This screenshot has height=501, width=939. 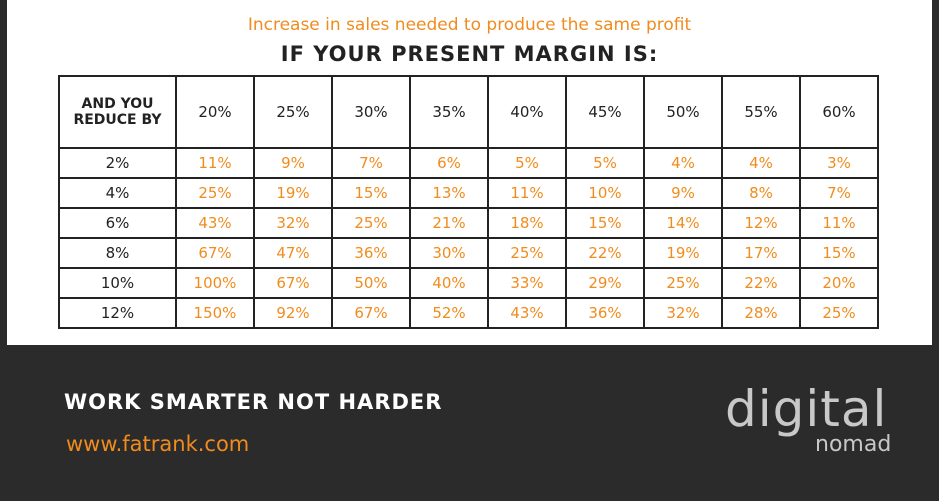 What do you see at coordinates (449, 163) in the screenshot?
I see `cell: 6%` at bounding box center [449, 163].